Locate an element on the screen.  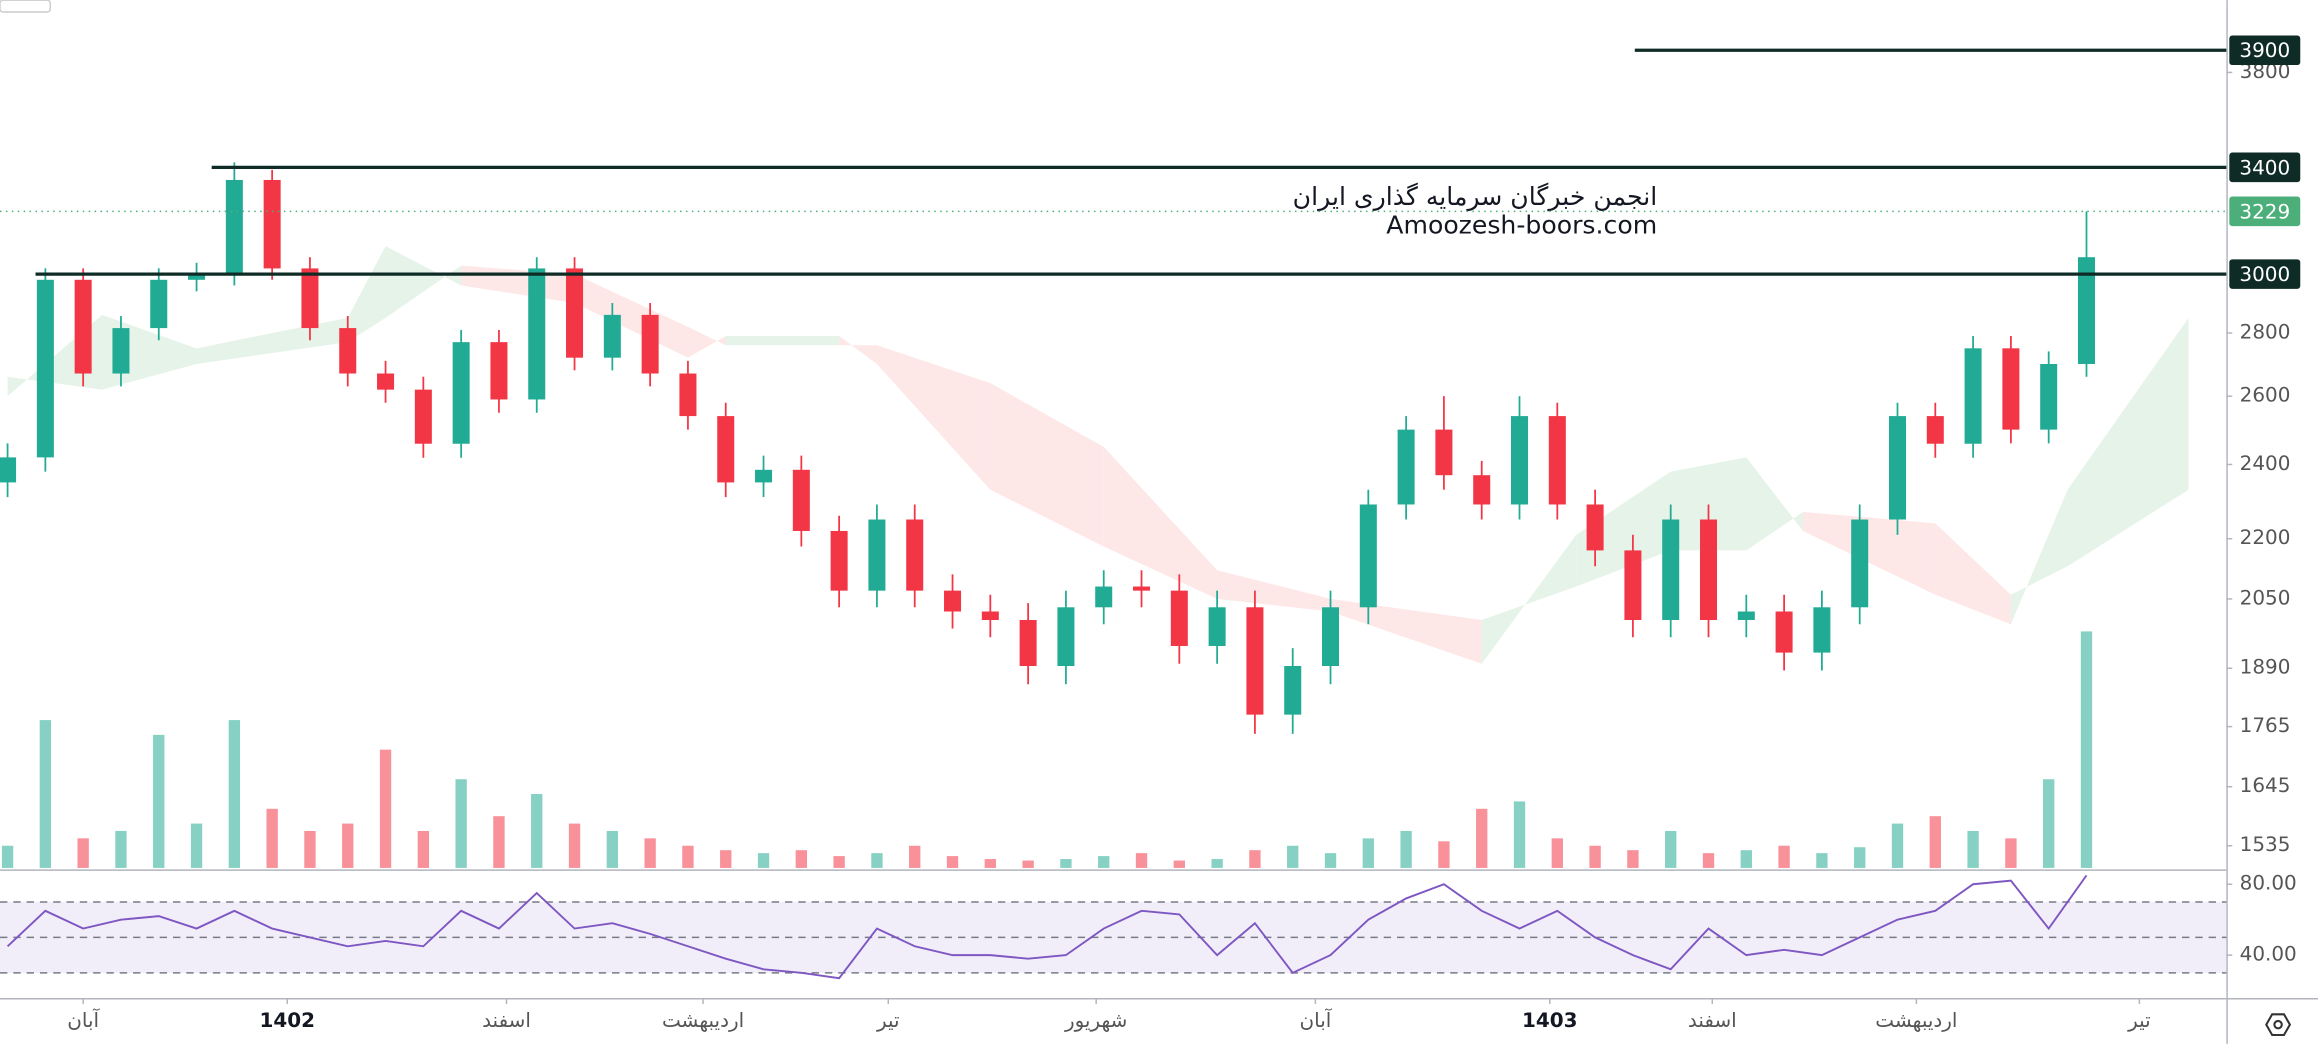
settings-hex is located at coordinates (2278, 1025).